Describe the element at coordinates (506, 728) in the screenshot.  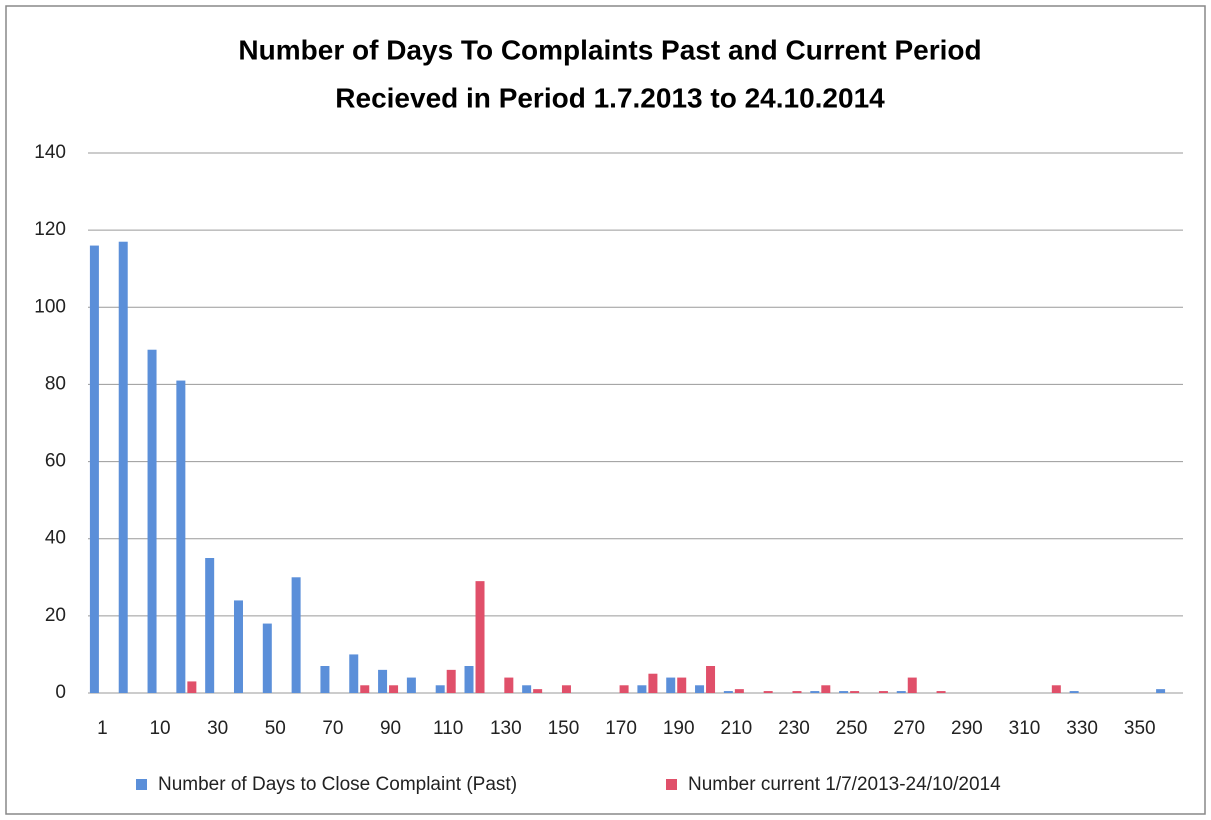
I see `x-tick-label: 130` at that location.